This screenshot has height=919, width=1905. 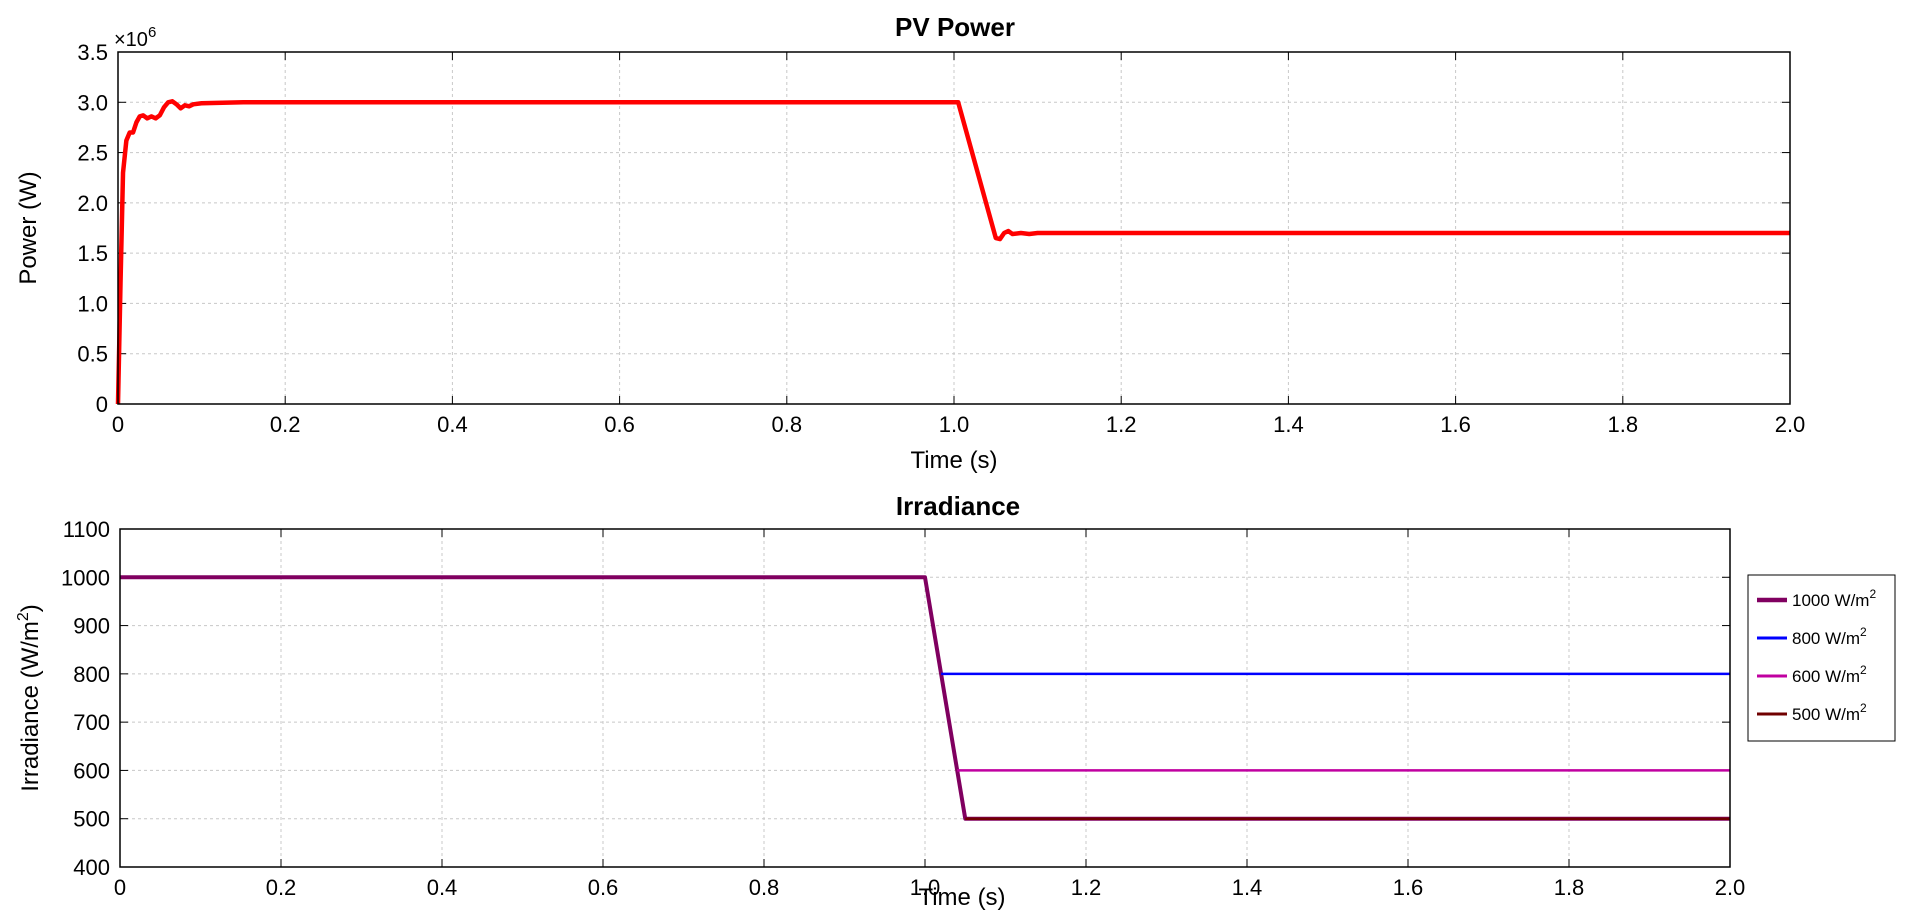 I want to click on chart-title: PV Power, so click(x=955, y=27).